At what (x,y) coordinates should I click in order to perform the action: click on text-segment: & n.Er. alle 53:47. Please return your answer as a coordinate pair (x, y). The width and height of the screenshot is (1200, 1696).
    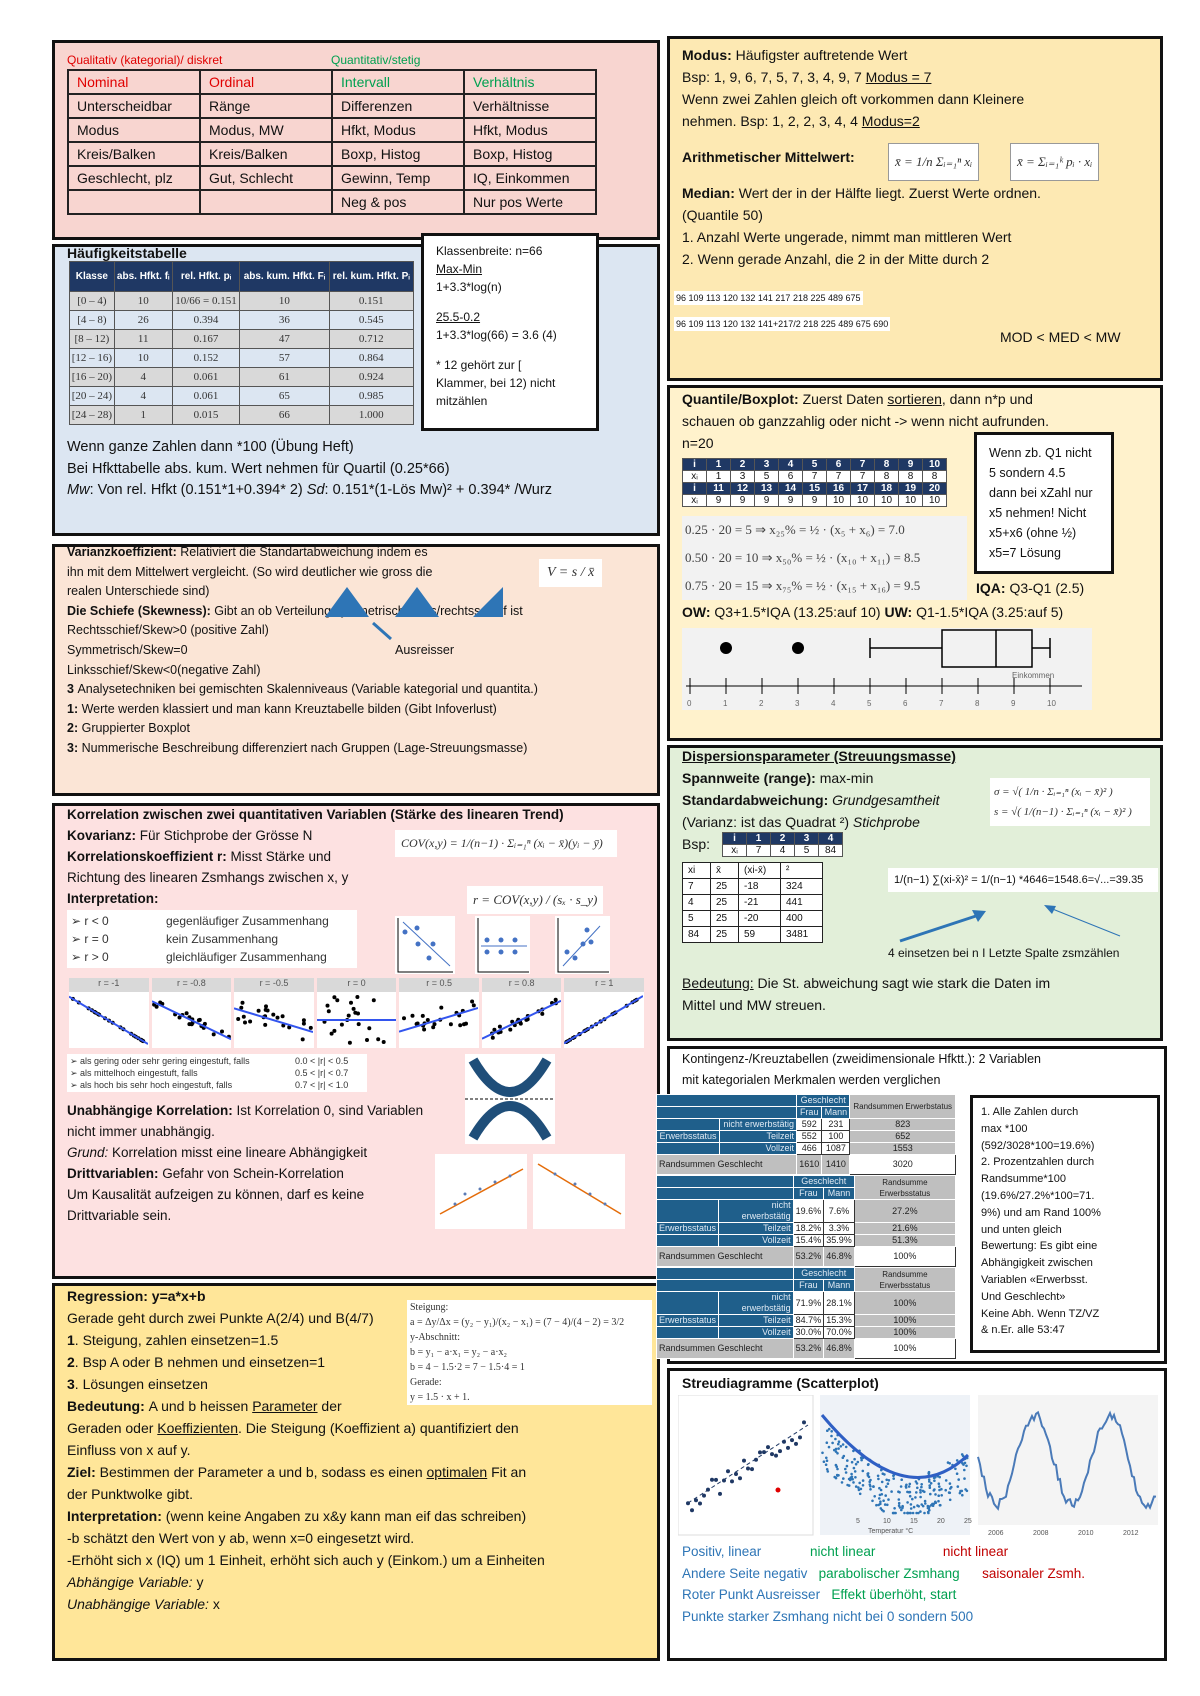
    Looking at the image, I should click on (1023, 1330).